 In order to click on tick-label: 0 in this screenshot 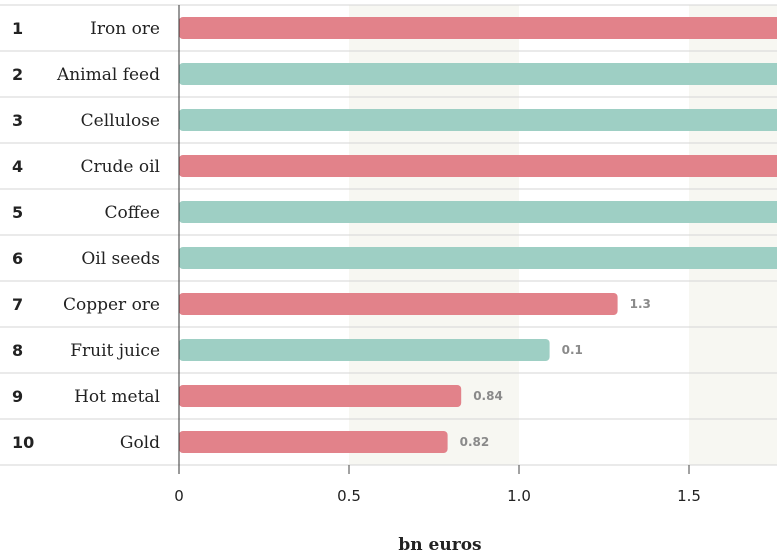, I will do `click(179, 496)`.